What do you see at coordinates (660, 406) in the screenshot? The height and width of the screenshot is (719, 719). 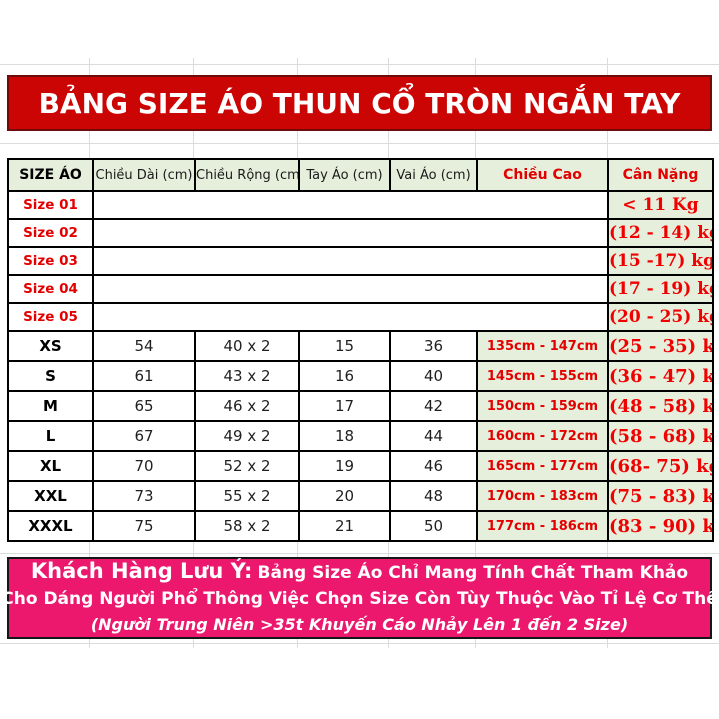 I see `weight-value: (48 - 58) kg` at bounding box center [660, 406].